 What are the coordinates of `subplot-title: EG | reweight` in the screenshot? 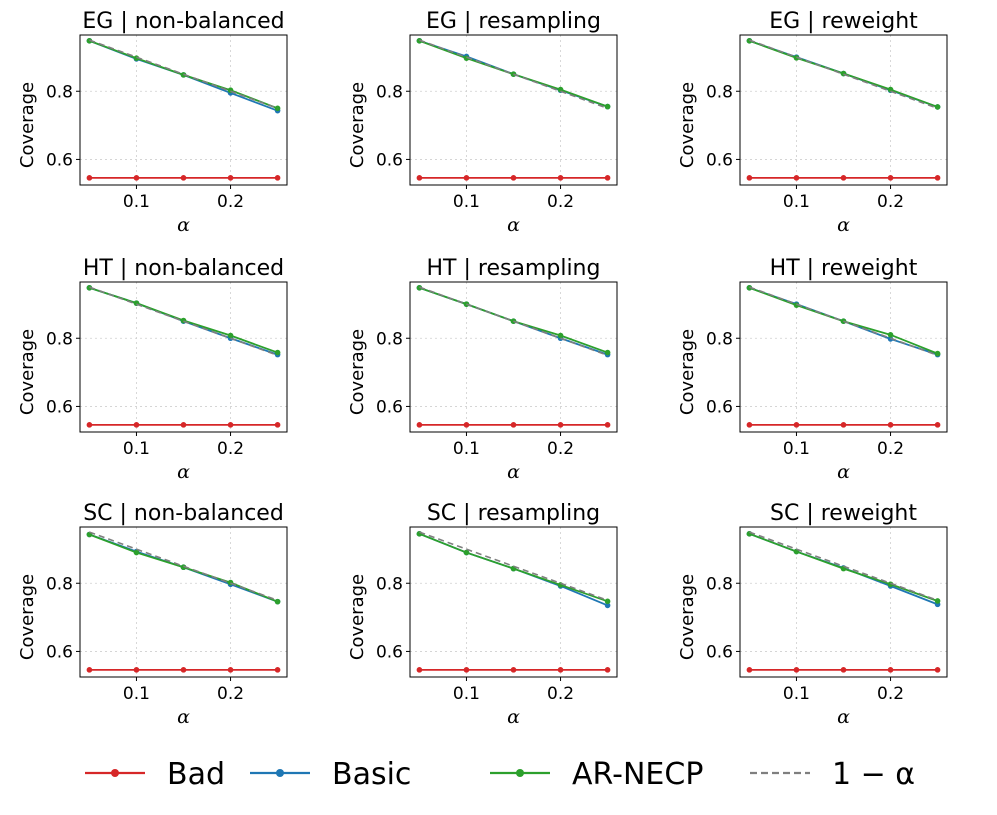 It's located at (843, 21).